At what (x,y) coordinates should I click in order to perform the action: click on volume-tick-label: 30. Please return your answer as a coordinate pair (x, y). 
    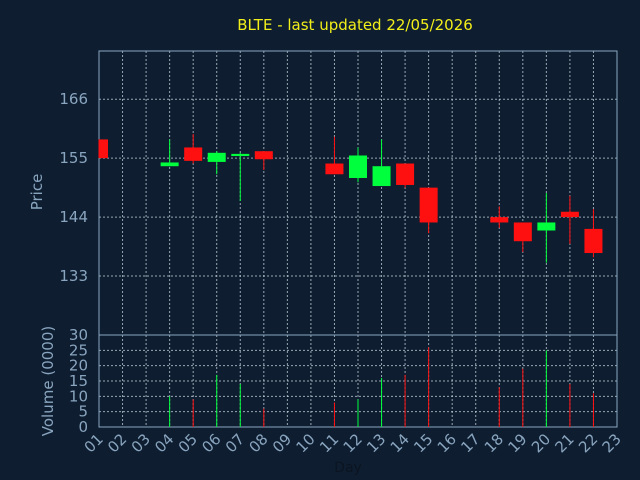
    Looking at the image, I should click on (78, 335).